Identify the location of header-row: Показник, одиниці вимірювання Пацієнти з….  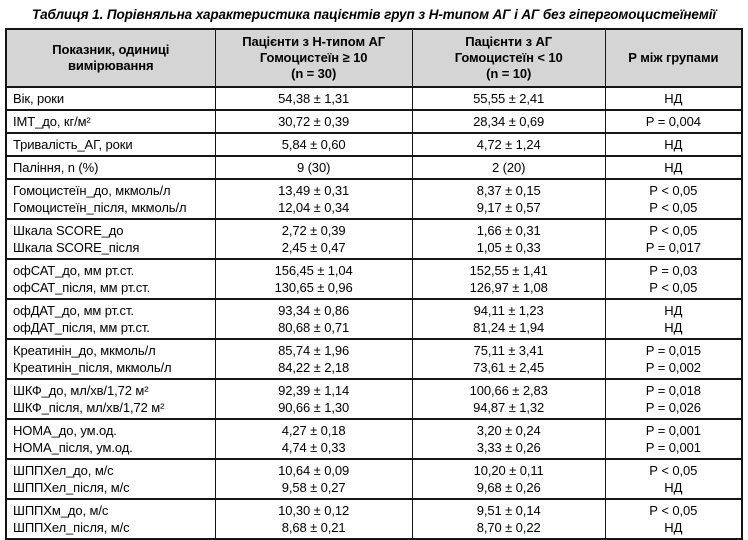
(374, 58).